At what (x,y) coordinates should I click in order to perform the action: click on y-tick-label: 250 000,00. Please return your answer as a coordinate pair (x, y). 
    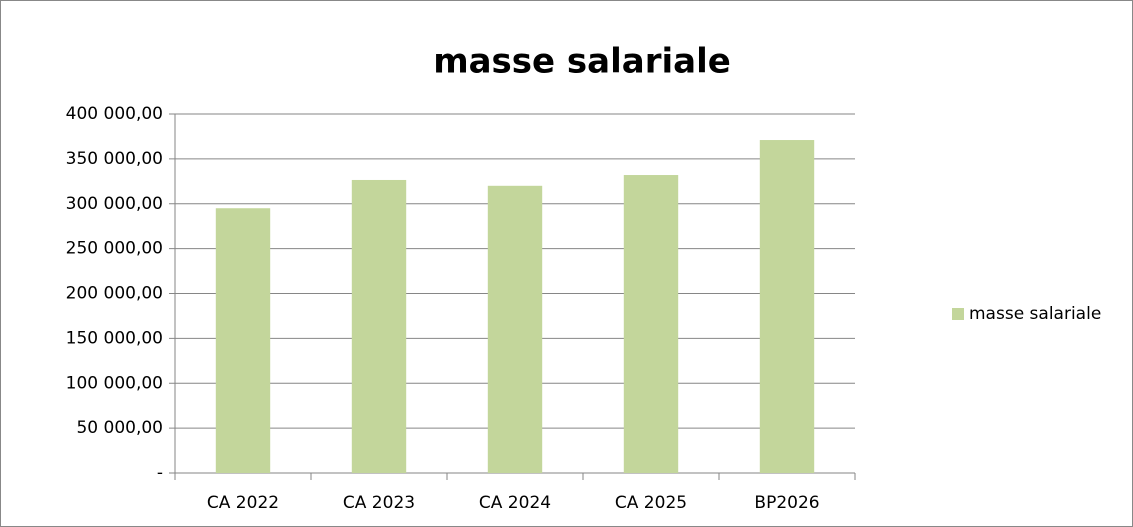
    Looking at the image, I should click on (114, 249).